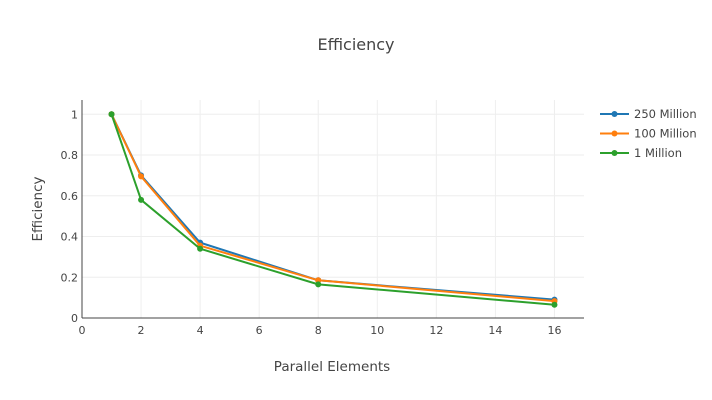  Describe the element at coordinates (70, 237) in the screenshot. I see `y-tick-label: 0.4` at that location.